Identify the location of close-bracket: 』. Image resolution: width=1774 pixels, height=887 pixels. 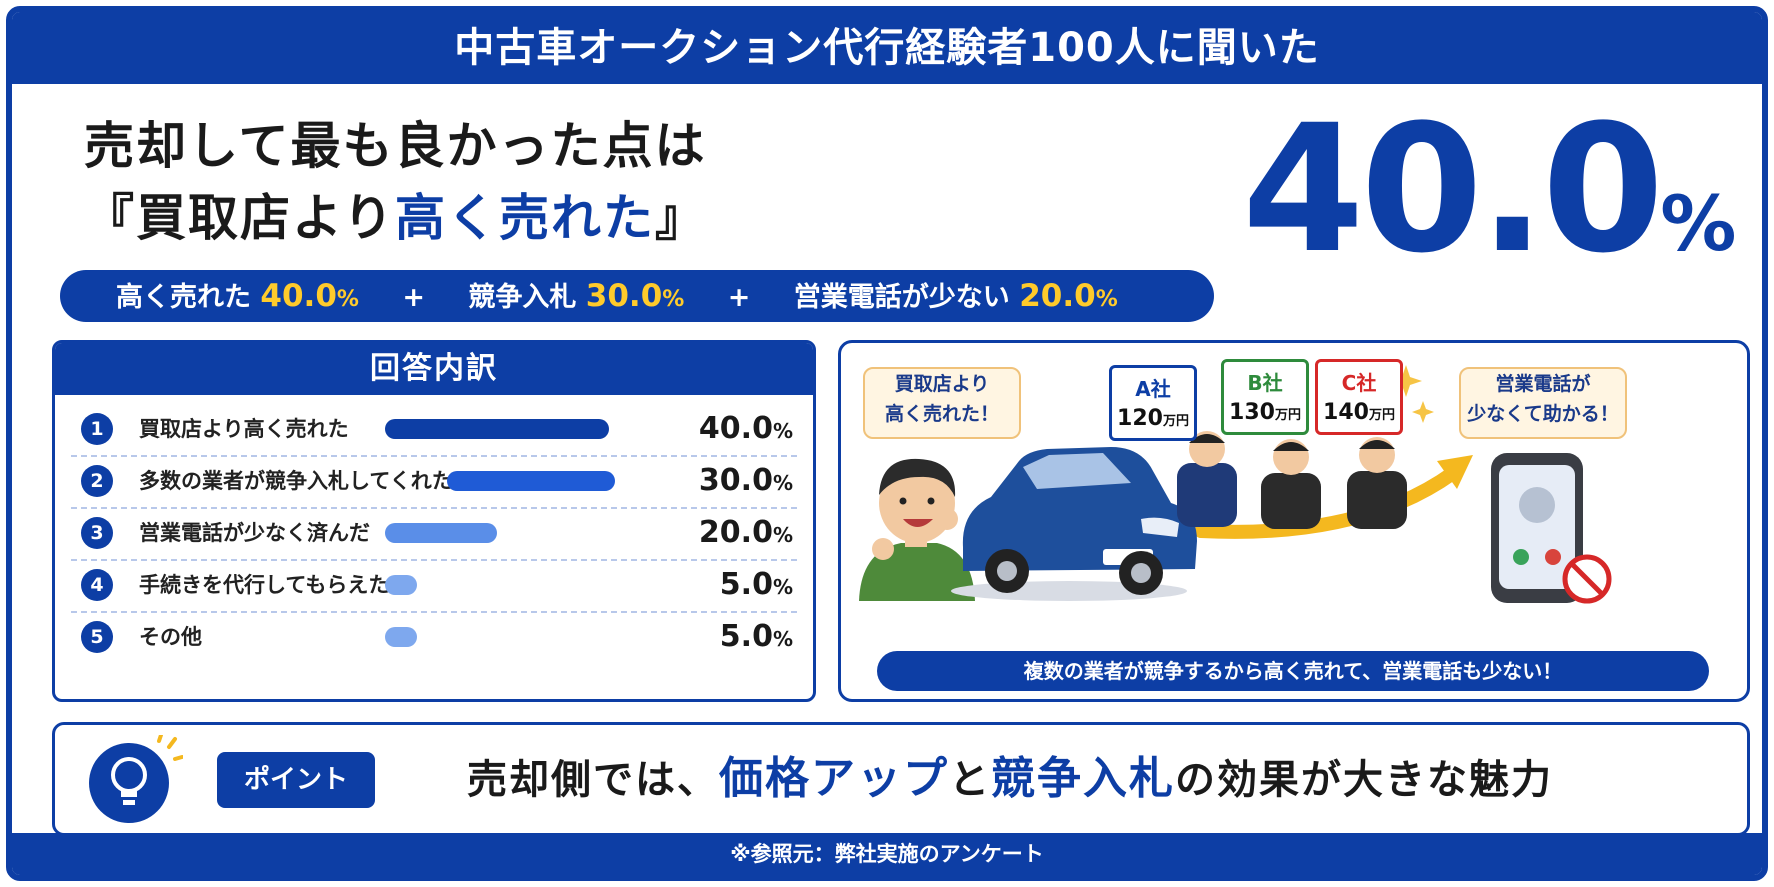
(681, 218).